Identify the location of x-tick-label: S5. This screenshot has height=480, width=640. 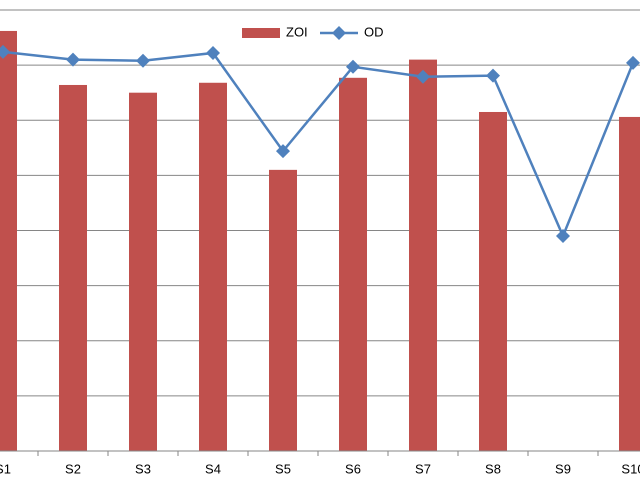
(283, 468).